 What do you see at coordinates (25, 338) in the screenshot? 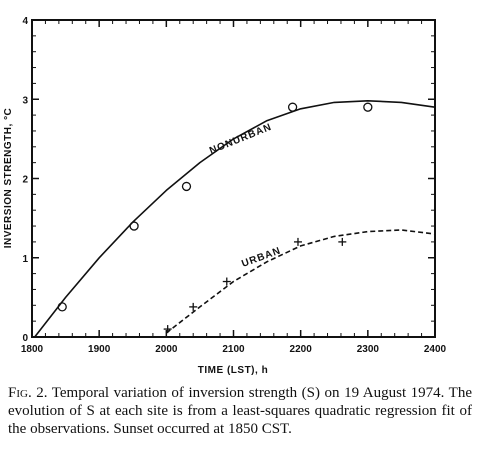
I see `y-tick-label: 0` at bounding box center [25, 338].